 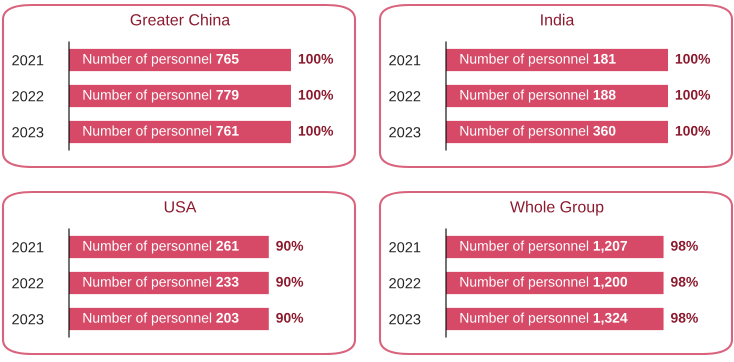 What do you see at coordinates (161, 247) in the screenshot?
I see `annotation: Number of personnel 261` at bounding box center [161, 247].